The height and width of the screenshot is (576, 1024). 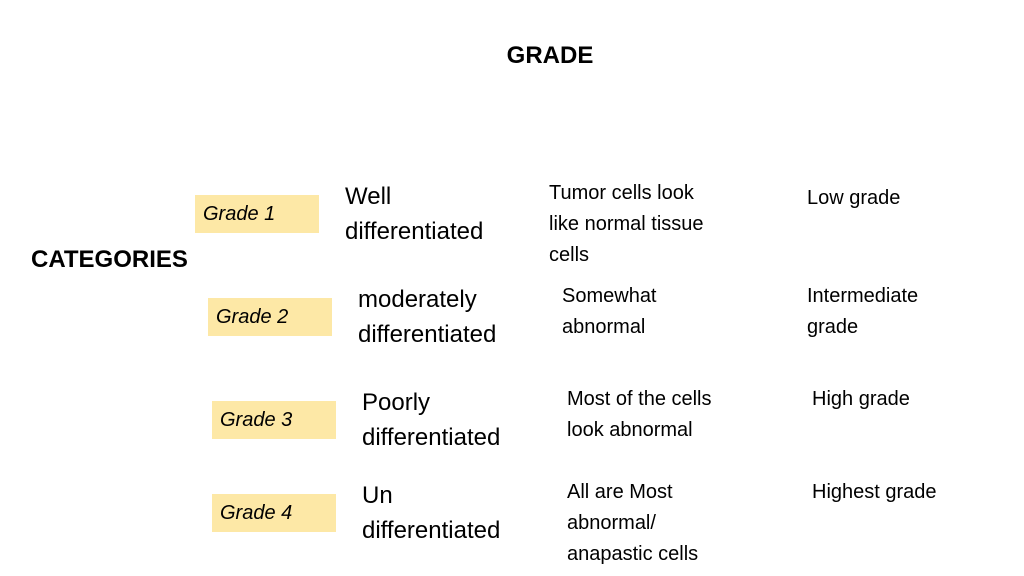 I want to click on description-line: cells, so click(x=569, y=255).